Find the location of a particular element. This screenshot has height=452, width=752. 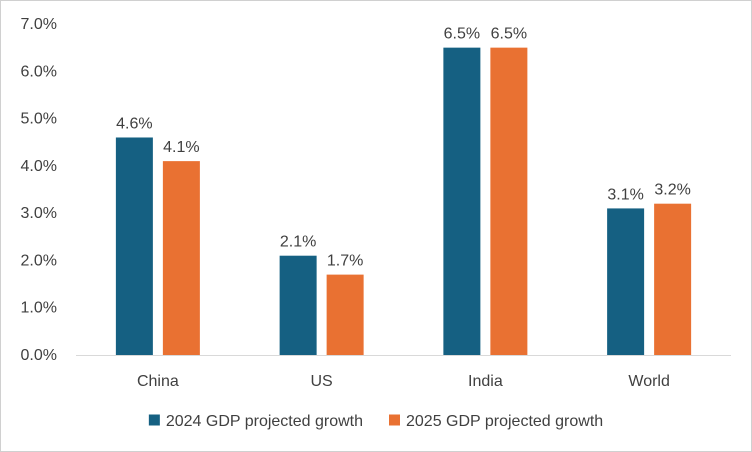

legend-label: 2025 GDP projected growth is located at coordinates (504, 421).